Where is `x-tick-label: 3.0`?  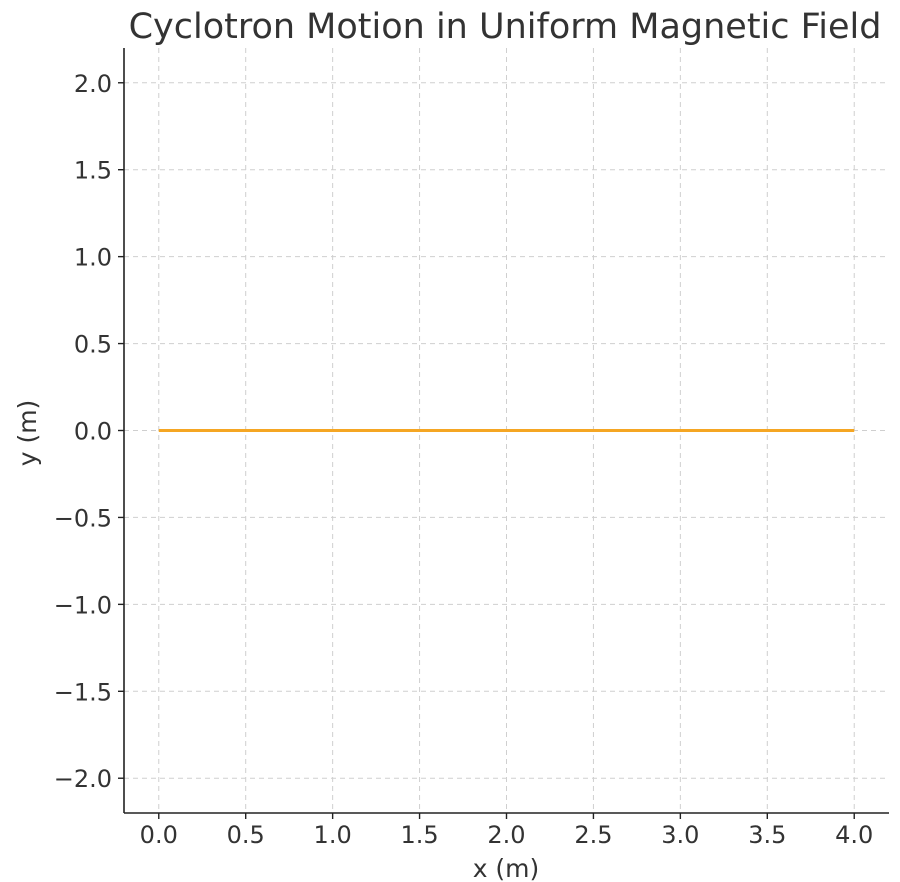
x-tick-label: 3.0 is located at coordinates (680, 835).